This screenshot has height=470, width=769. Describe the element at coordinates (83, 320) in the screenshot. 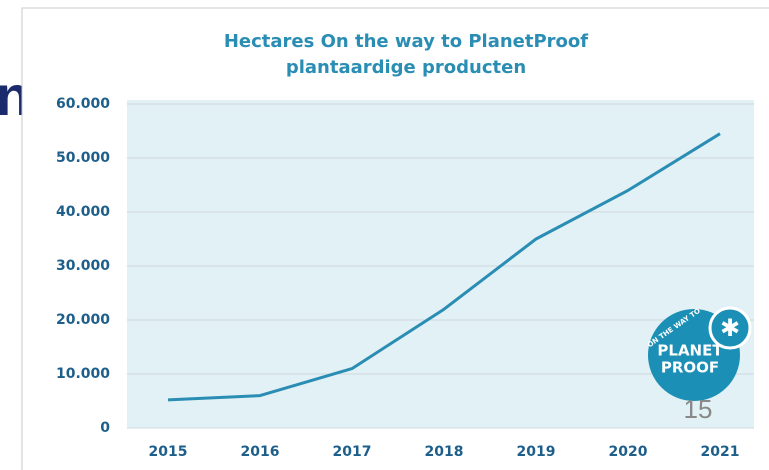

I see `y-tick-label: 20.000` at that location.